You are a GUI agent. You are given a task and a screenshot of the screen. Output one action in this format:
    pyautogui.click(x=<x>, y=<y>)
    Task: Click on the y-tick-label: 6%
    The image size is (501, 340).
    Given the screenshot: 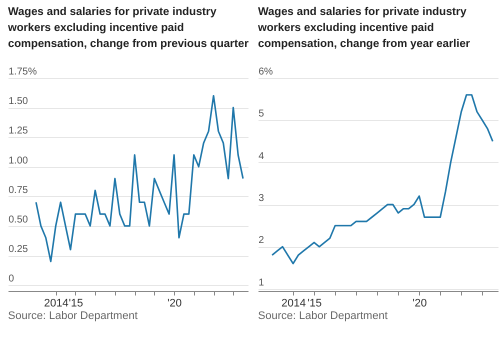 What is the action you would take?
    pyautogui.click(x=266, y=72)
    